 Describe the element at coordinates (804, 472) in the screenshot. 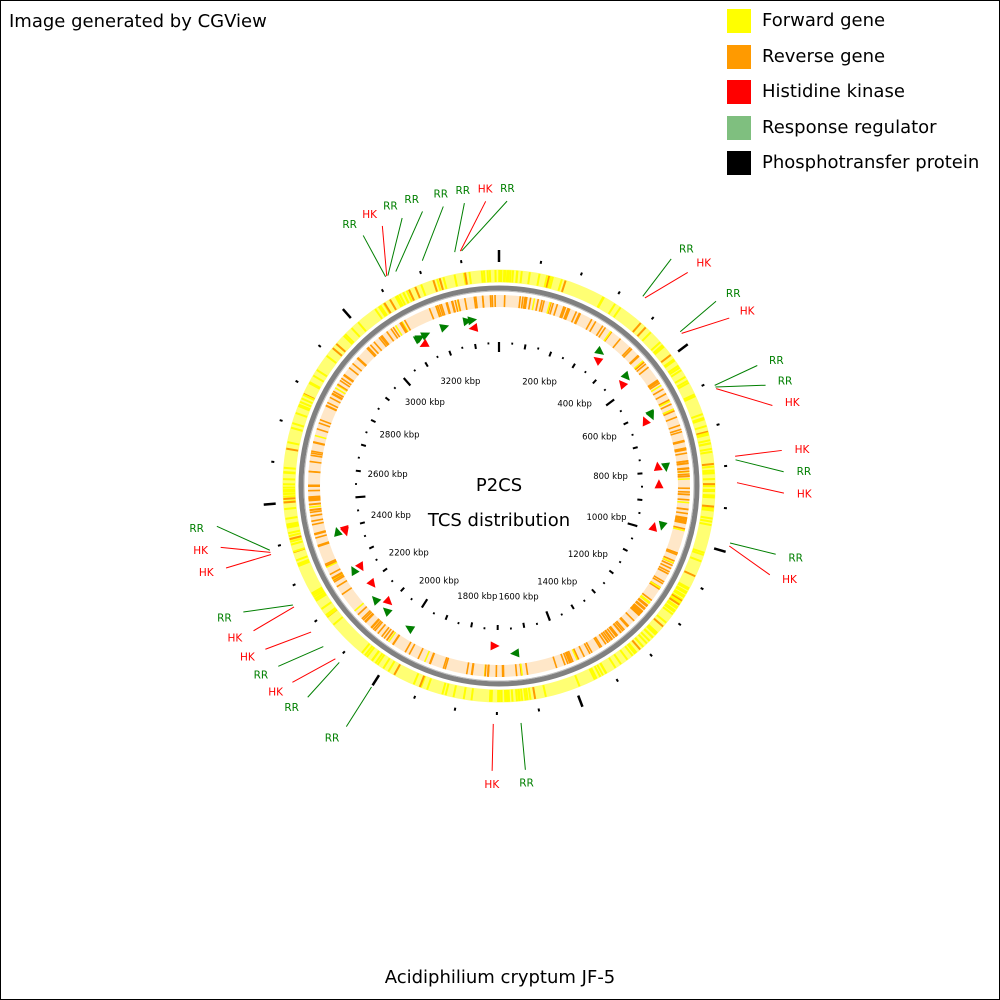

I see `rr-callout-label: RR` at that location.